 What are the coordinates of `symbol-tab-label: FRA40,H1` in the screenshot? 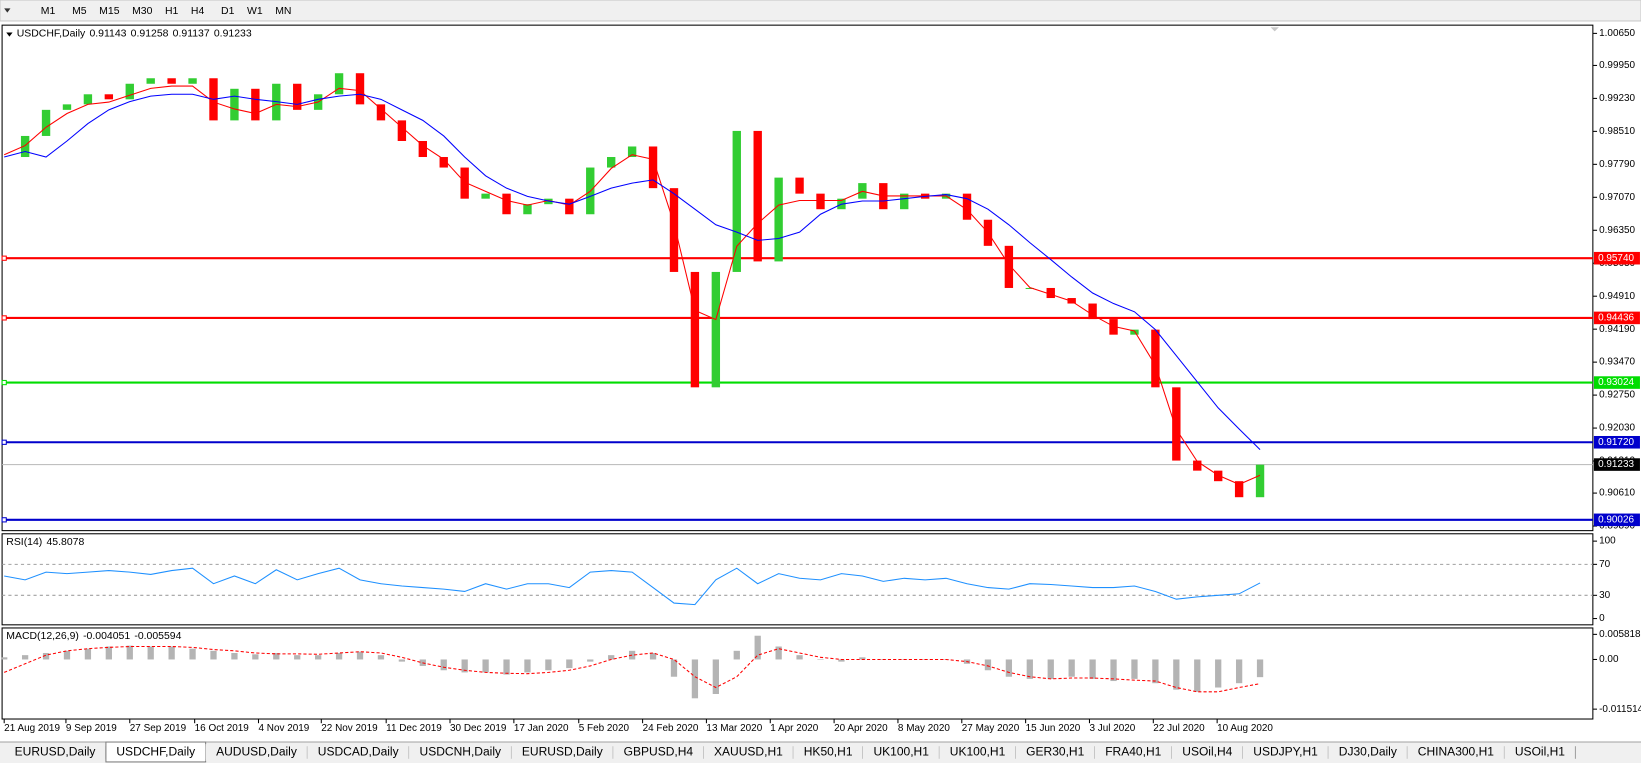 It's located at (1133, 752).